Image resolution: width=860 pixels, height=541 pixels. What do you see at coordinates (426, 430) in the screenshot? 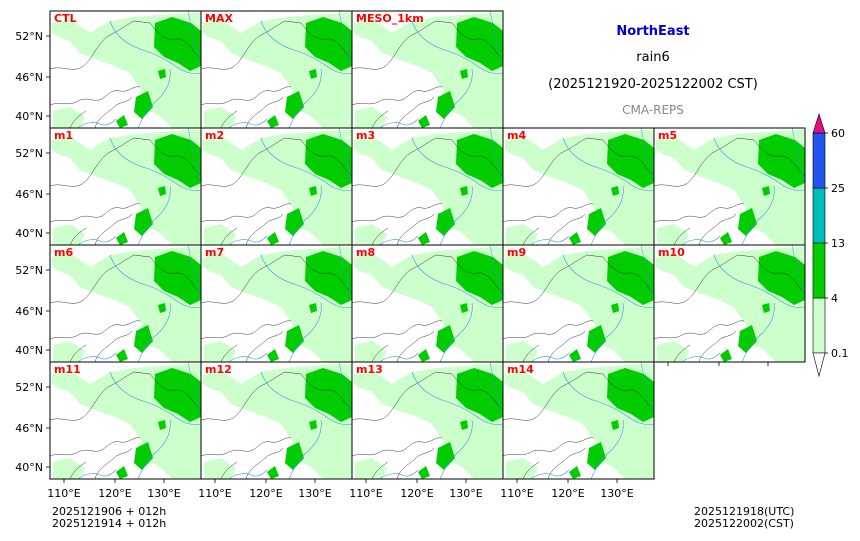
I see `map-panel-m13: m13 110°E 120°E 130°E` at bounding box center [426, 430].